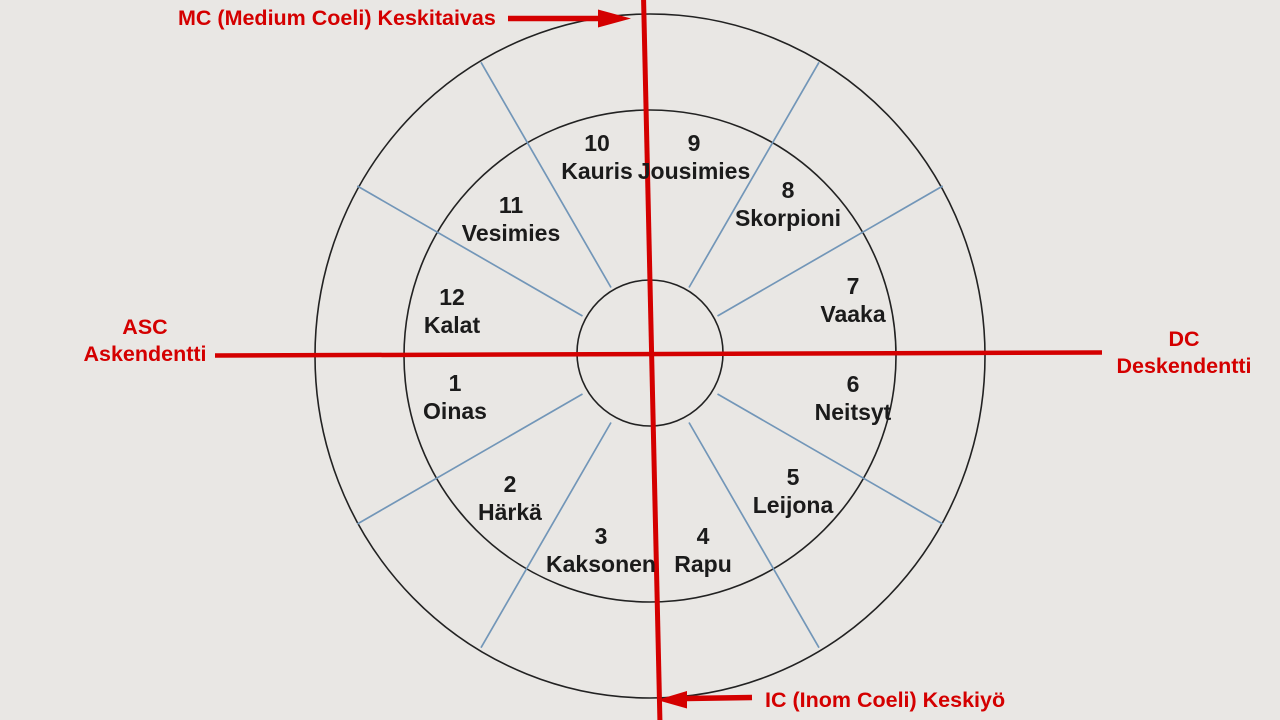 The height and width of the screenshot is (720, 1280). I want to click on dc-name: Deskendentti, so click(1184, 366).